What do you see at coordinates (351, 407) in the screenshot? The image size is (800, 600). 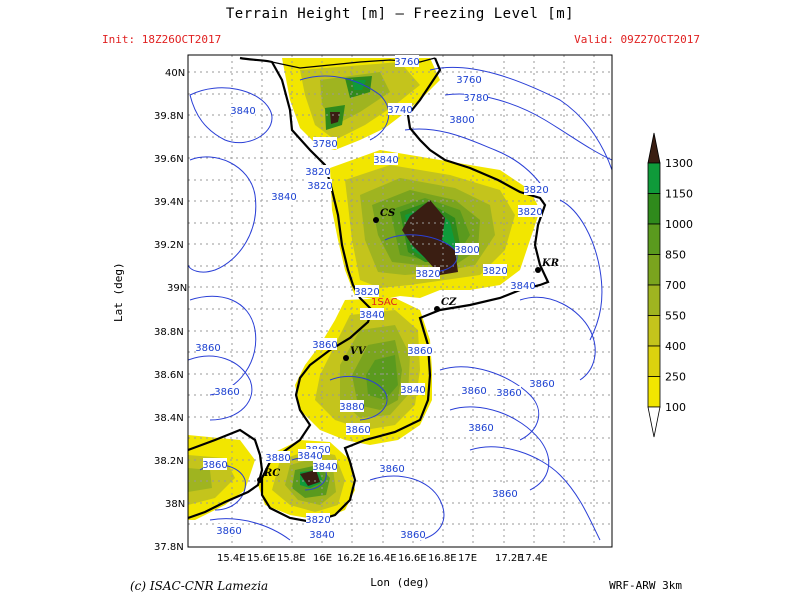 I see `contour-label: 3880` at bounding box center [351, 407].